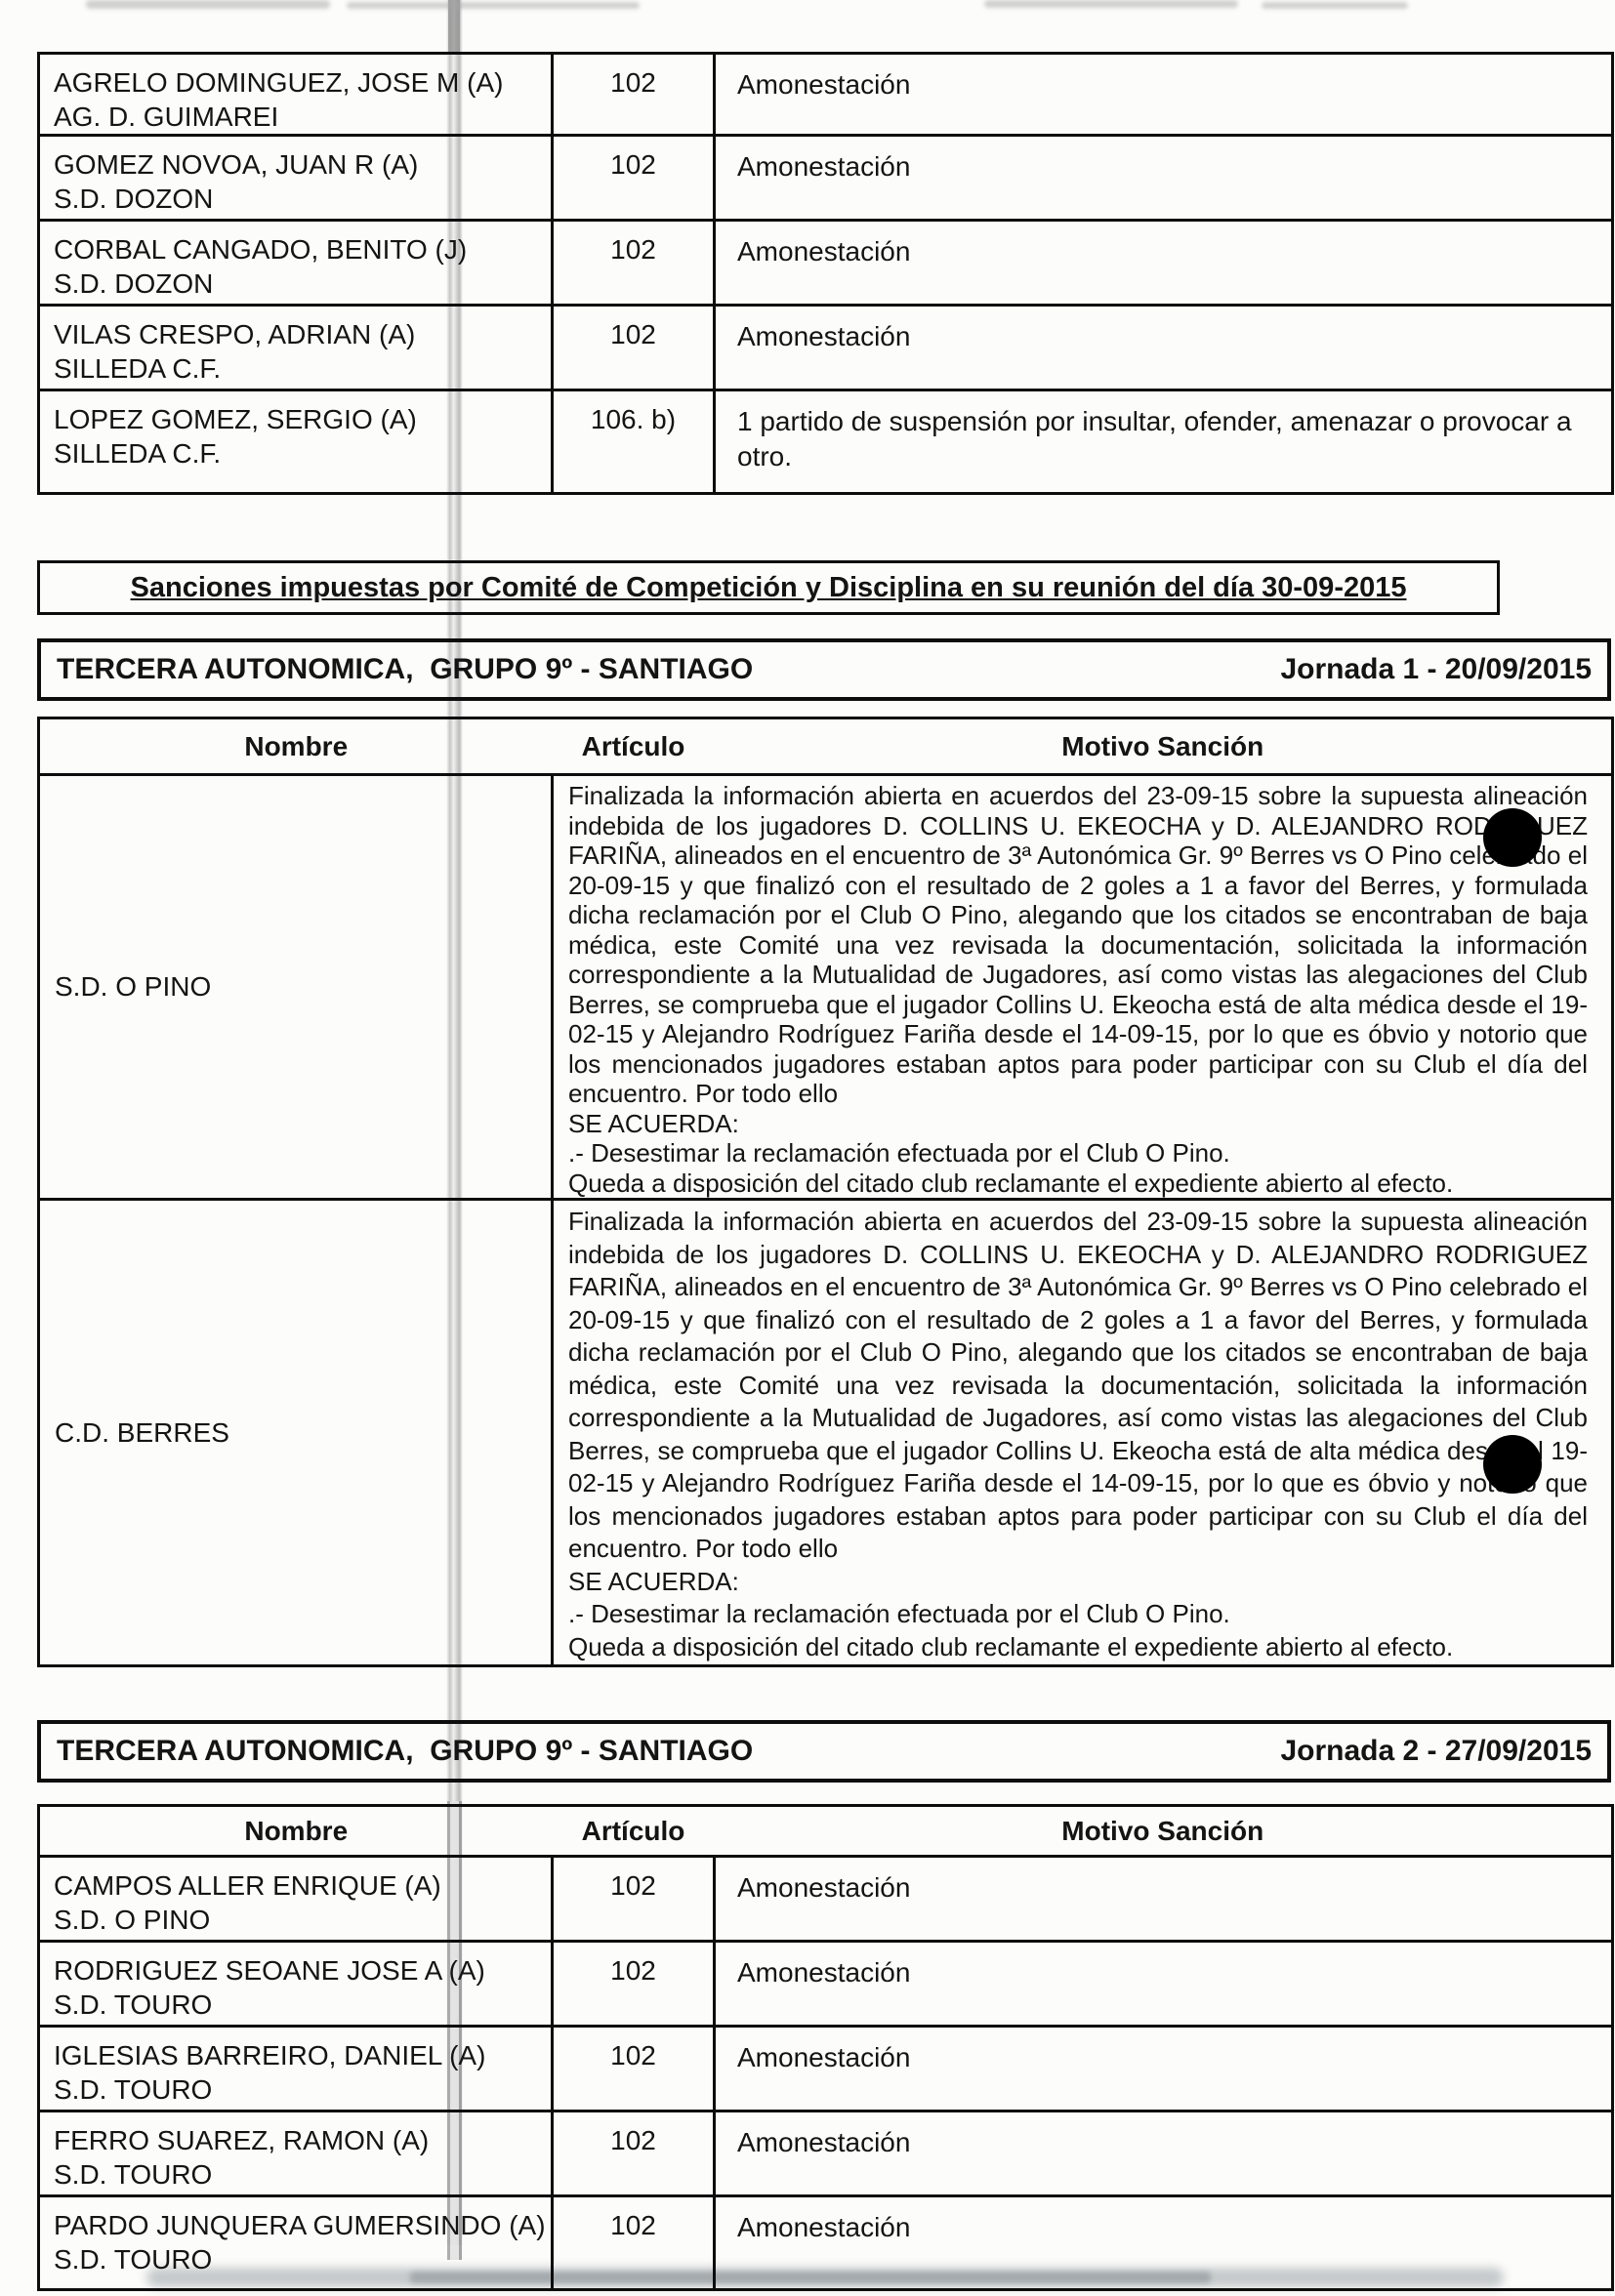 The image size is (1615, 2296). Describe the element at coordinates (270, 2055) in the screenshot. I see `player-name: IGLESIAS BARREIRO, DANIEL (A)` at that location.